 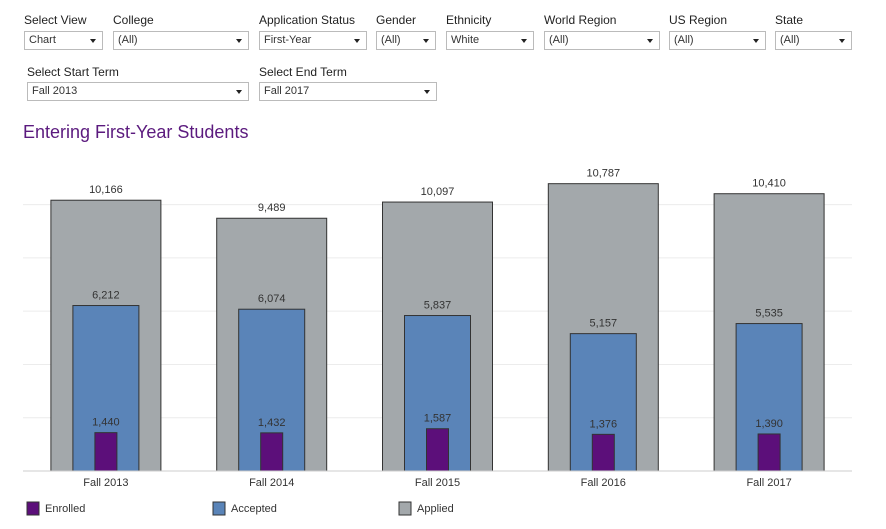 What do you see at coordinates (769, 184) in the screenshot?
I see `value-label: 10,410` at bounding box center [769, 184].